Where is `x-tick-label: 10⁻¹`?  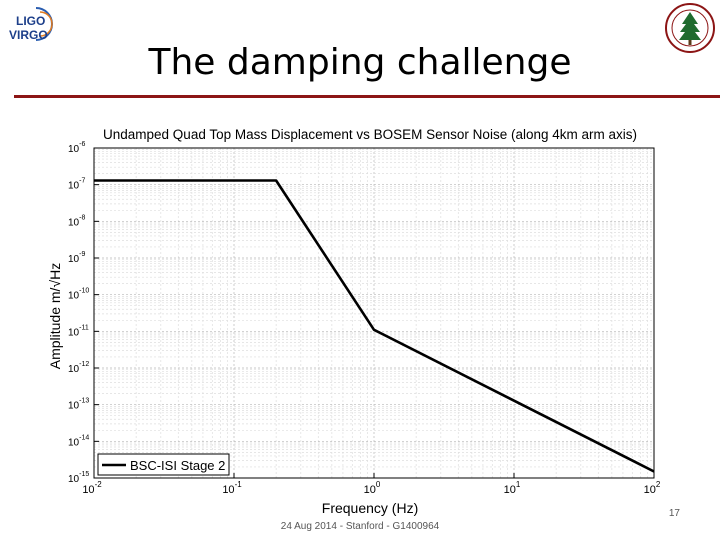
x-tick-label: 10⁻¹ is located at coordinates (232, 488).